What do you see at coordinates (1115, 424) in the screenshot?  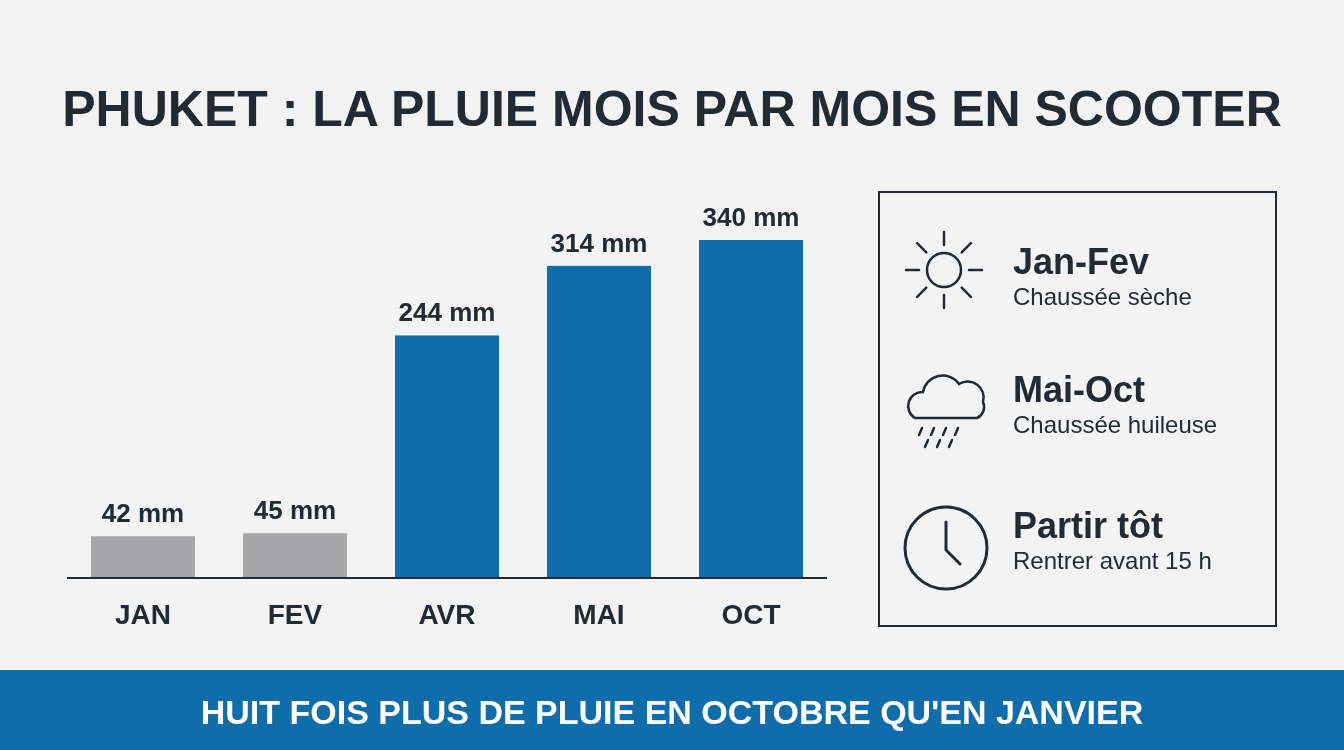 I see `text: Chaussée huileuse` at bounding box center [1115, 424].